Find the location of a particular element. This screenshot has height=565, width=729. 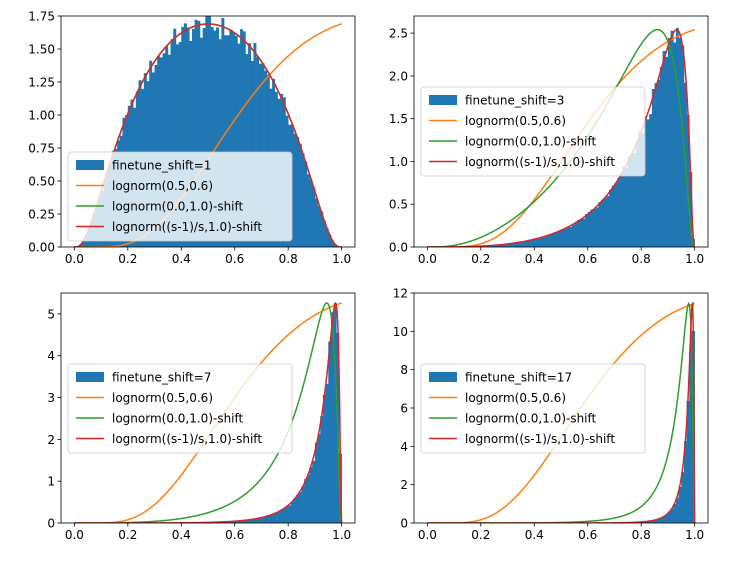

histogram is located at coordinates (562, 137).